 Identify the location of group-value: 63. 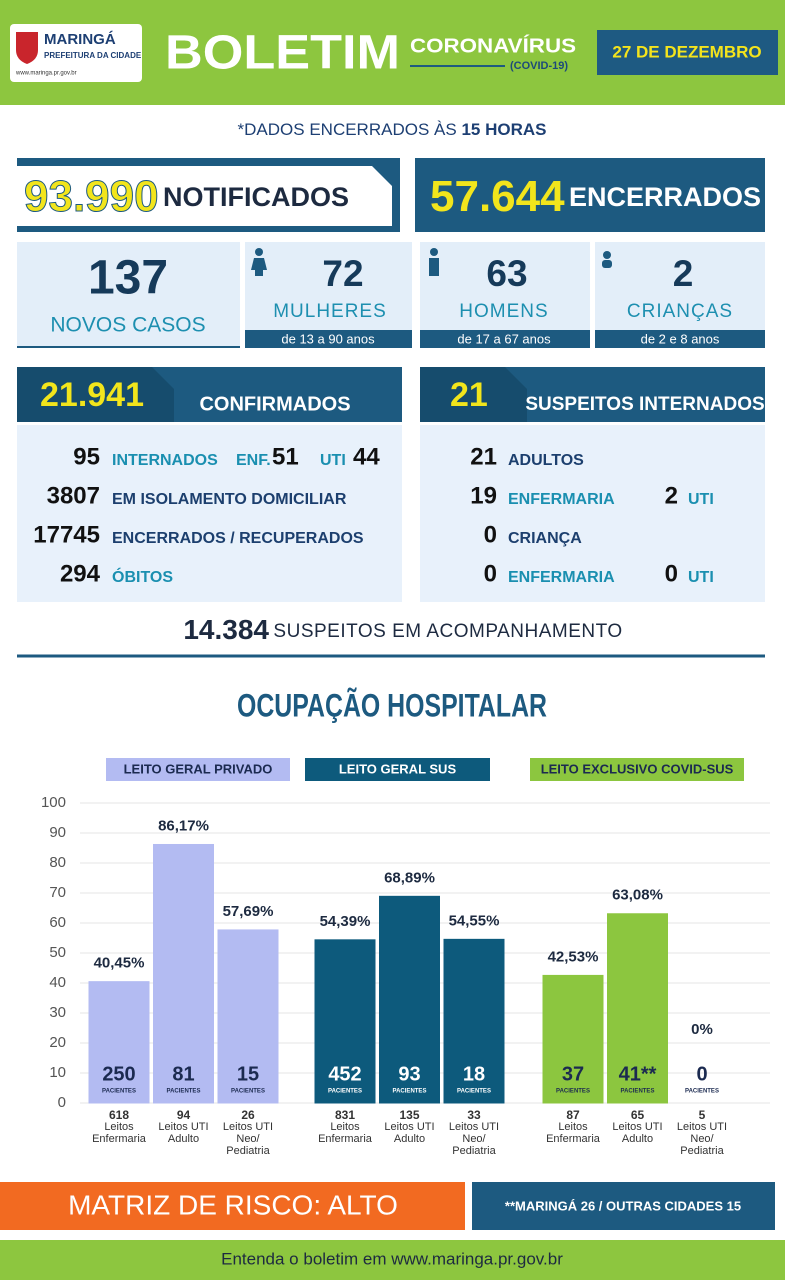
(506, 273).